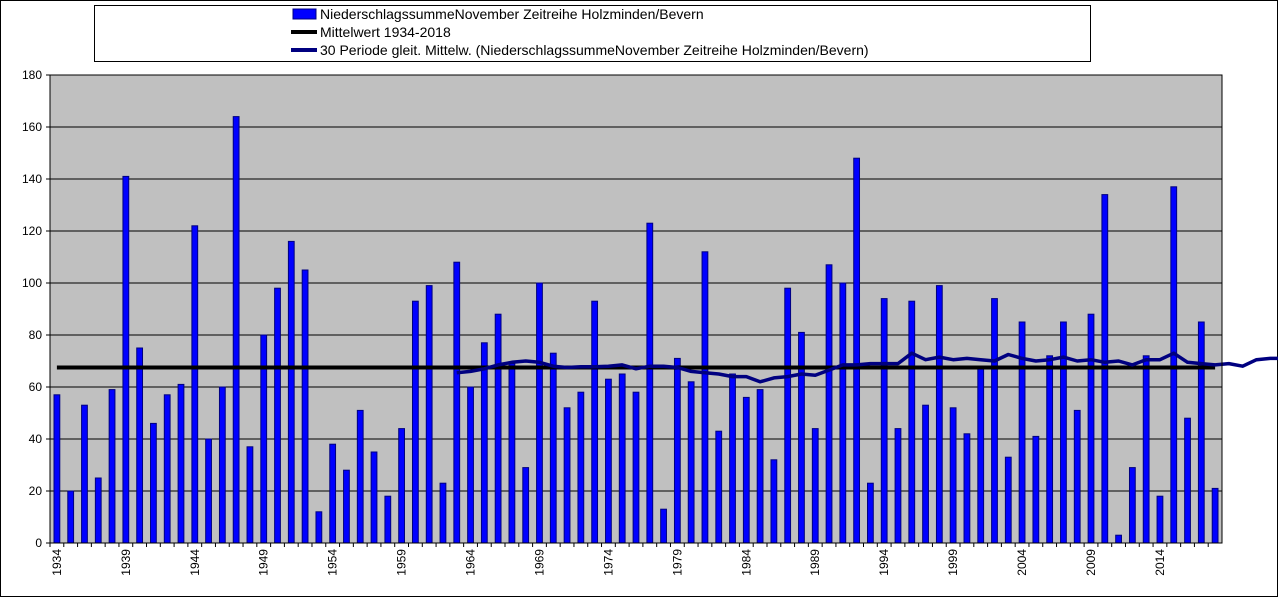 The width and height of the screenshot is (1278, 597). I want to click on y-tick-label-80: 80, so click(36, 335).